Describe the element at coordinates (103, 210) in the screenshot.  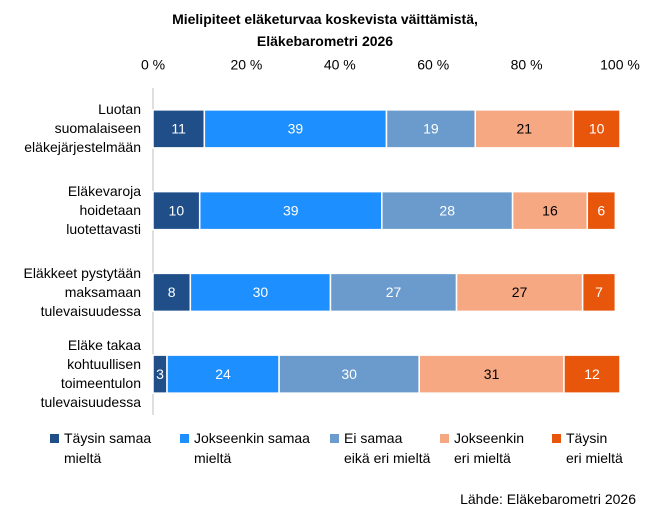
I see `y-tick-label: Eläkevaroja hoidetaan luotettavasti` at that location.